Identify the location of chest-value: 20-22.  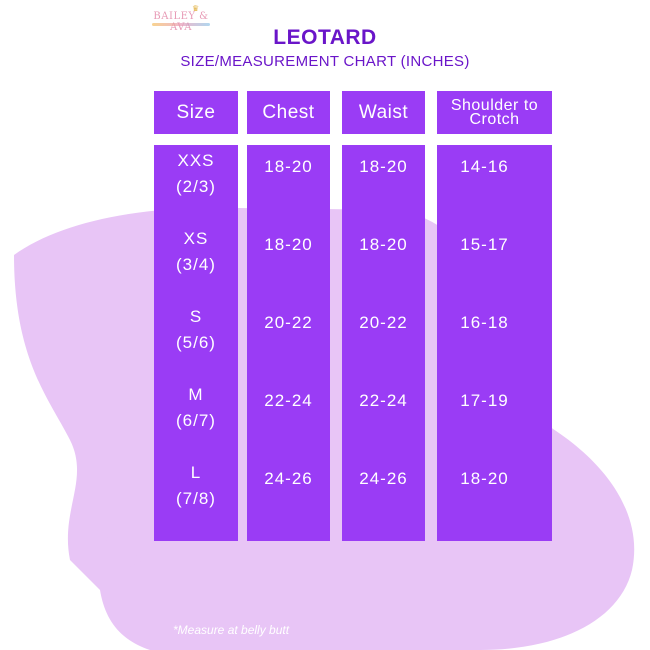
(288, 322).